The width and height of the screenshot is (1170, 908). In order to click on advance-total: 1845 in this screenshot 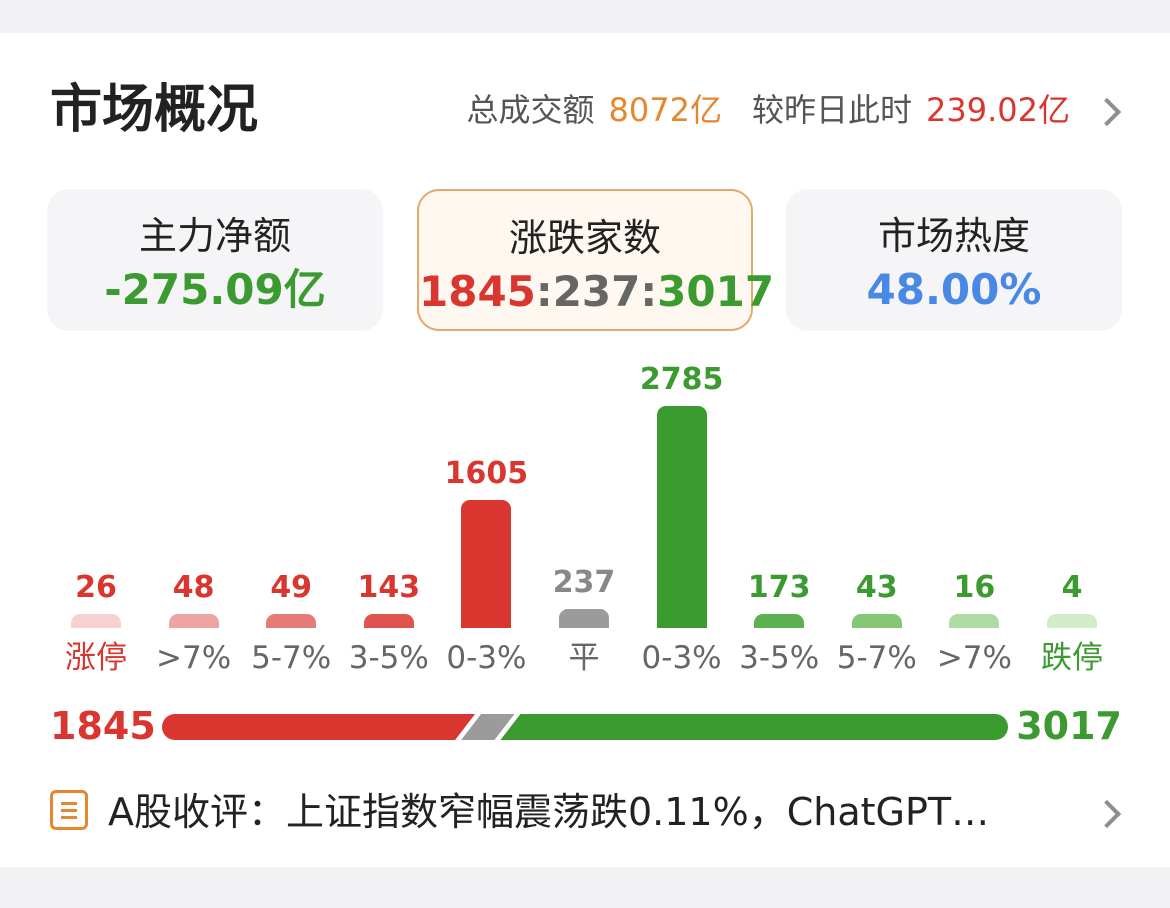, I will do `click(103, 726)`.